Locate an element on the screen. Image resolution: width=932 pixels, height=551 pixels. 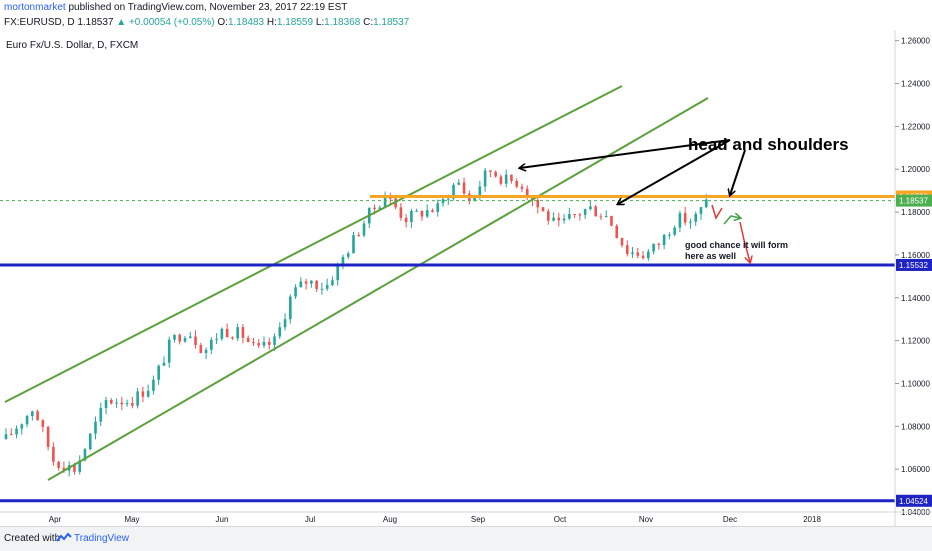
forecast-down-arrow-icon is located at coordinates (717, 212).